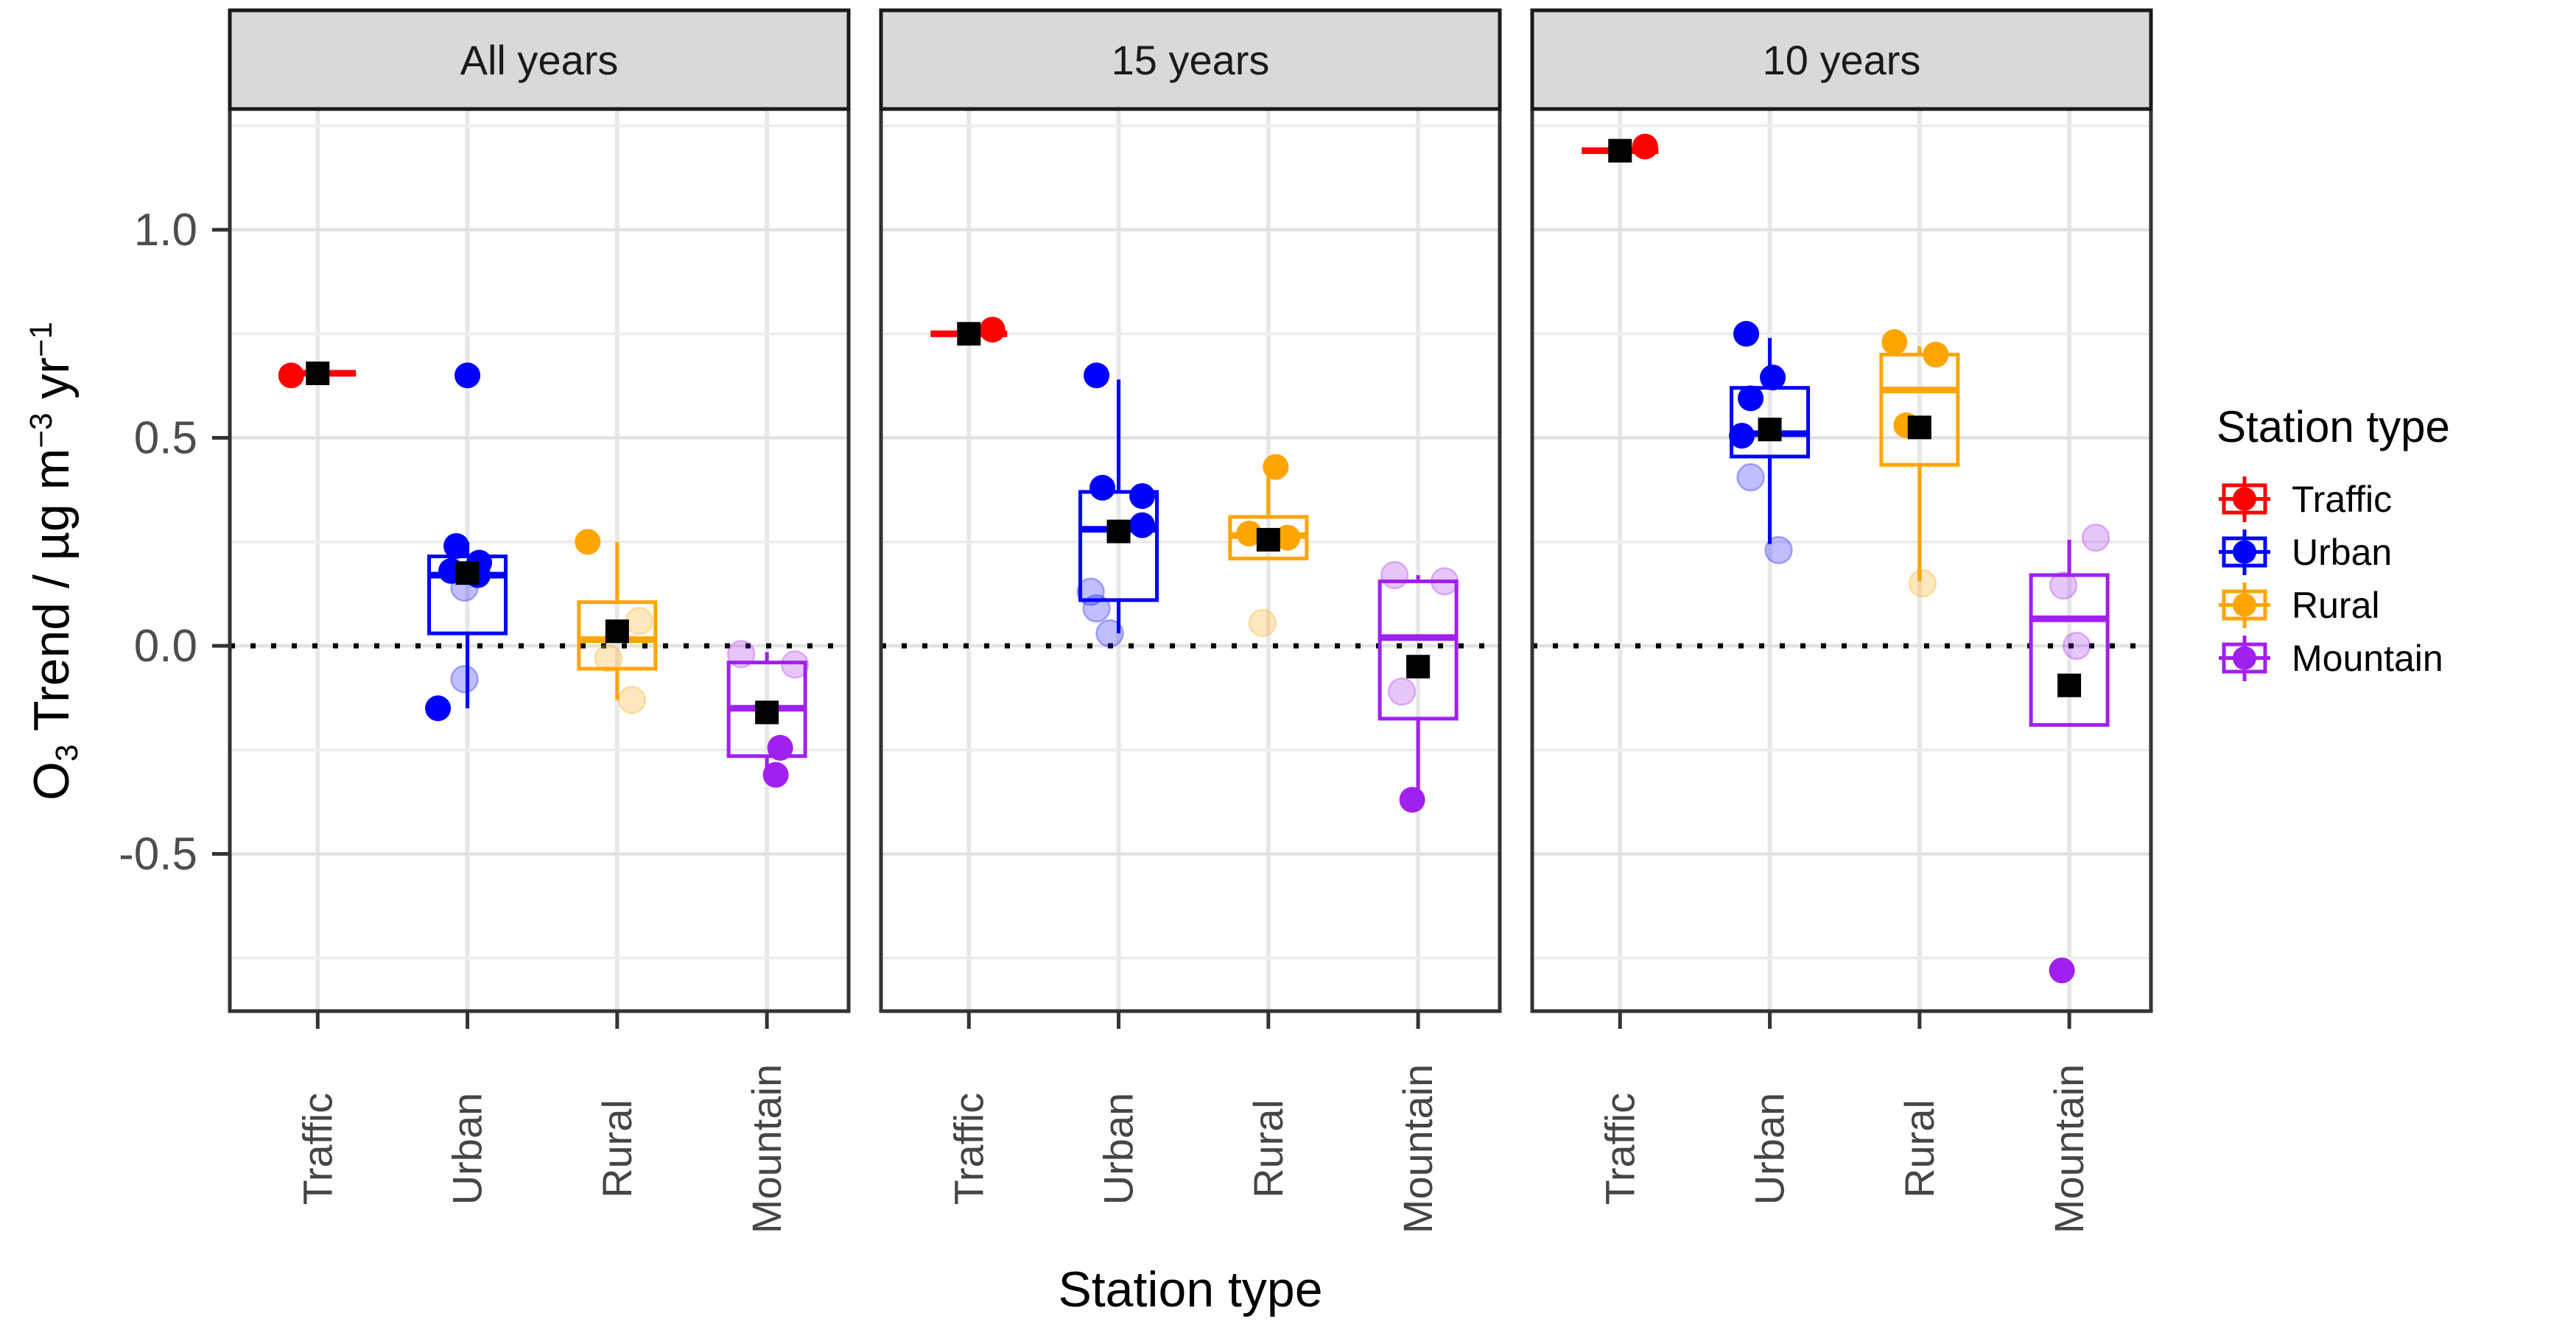 This screenshot has height=1330, width=2576. What do you see at coordinates (2367, 658) in the screenshot?
I see `legend-item-label: Mountain` at bounding box center [2367, 658].